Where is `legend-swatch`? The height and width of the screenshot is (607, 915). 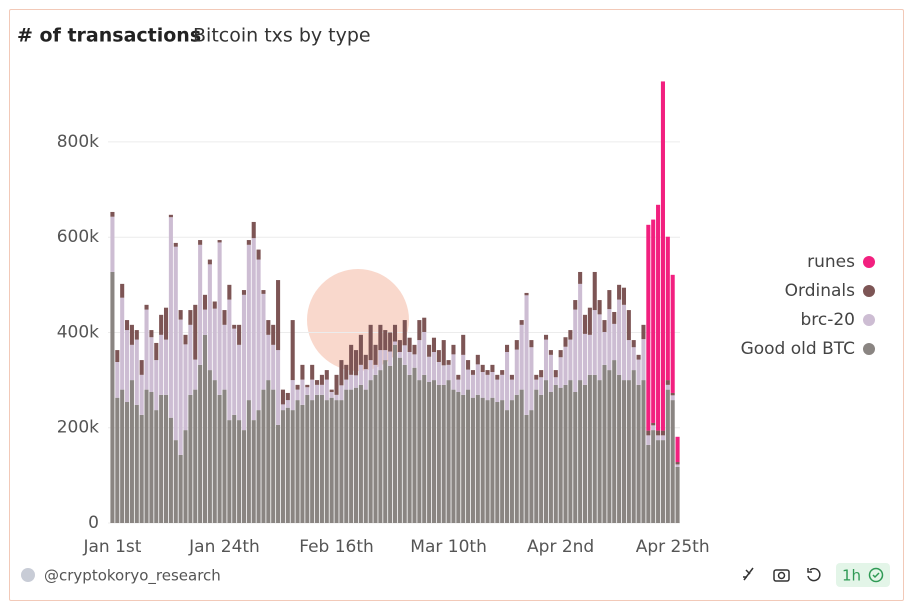 legend-swatch is located at coordinates (869, 320).